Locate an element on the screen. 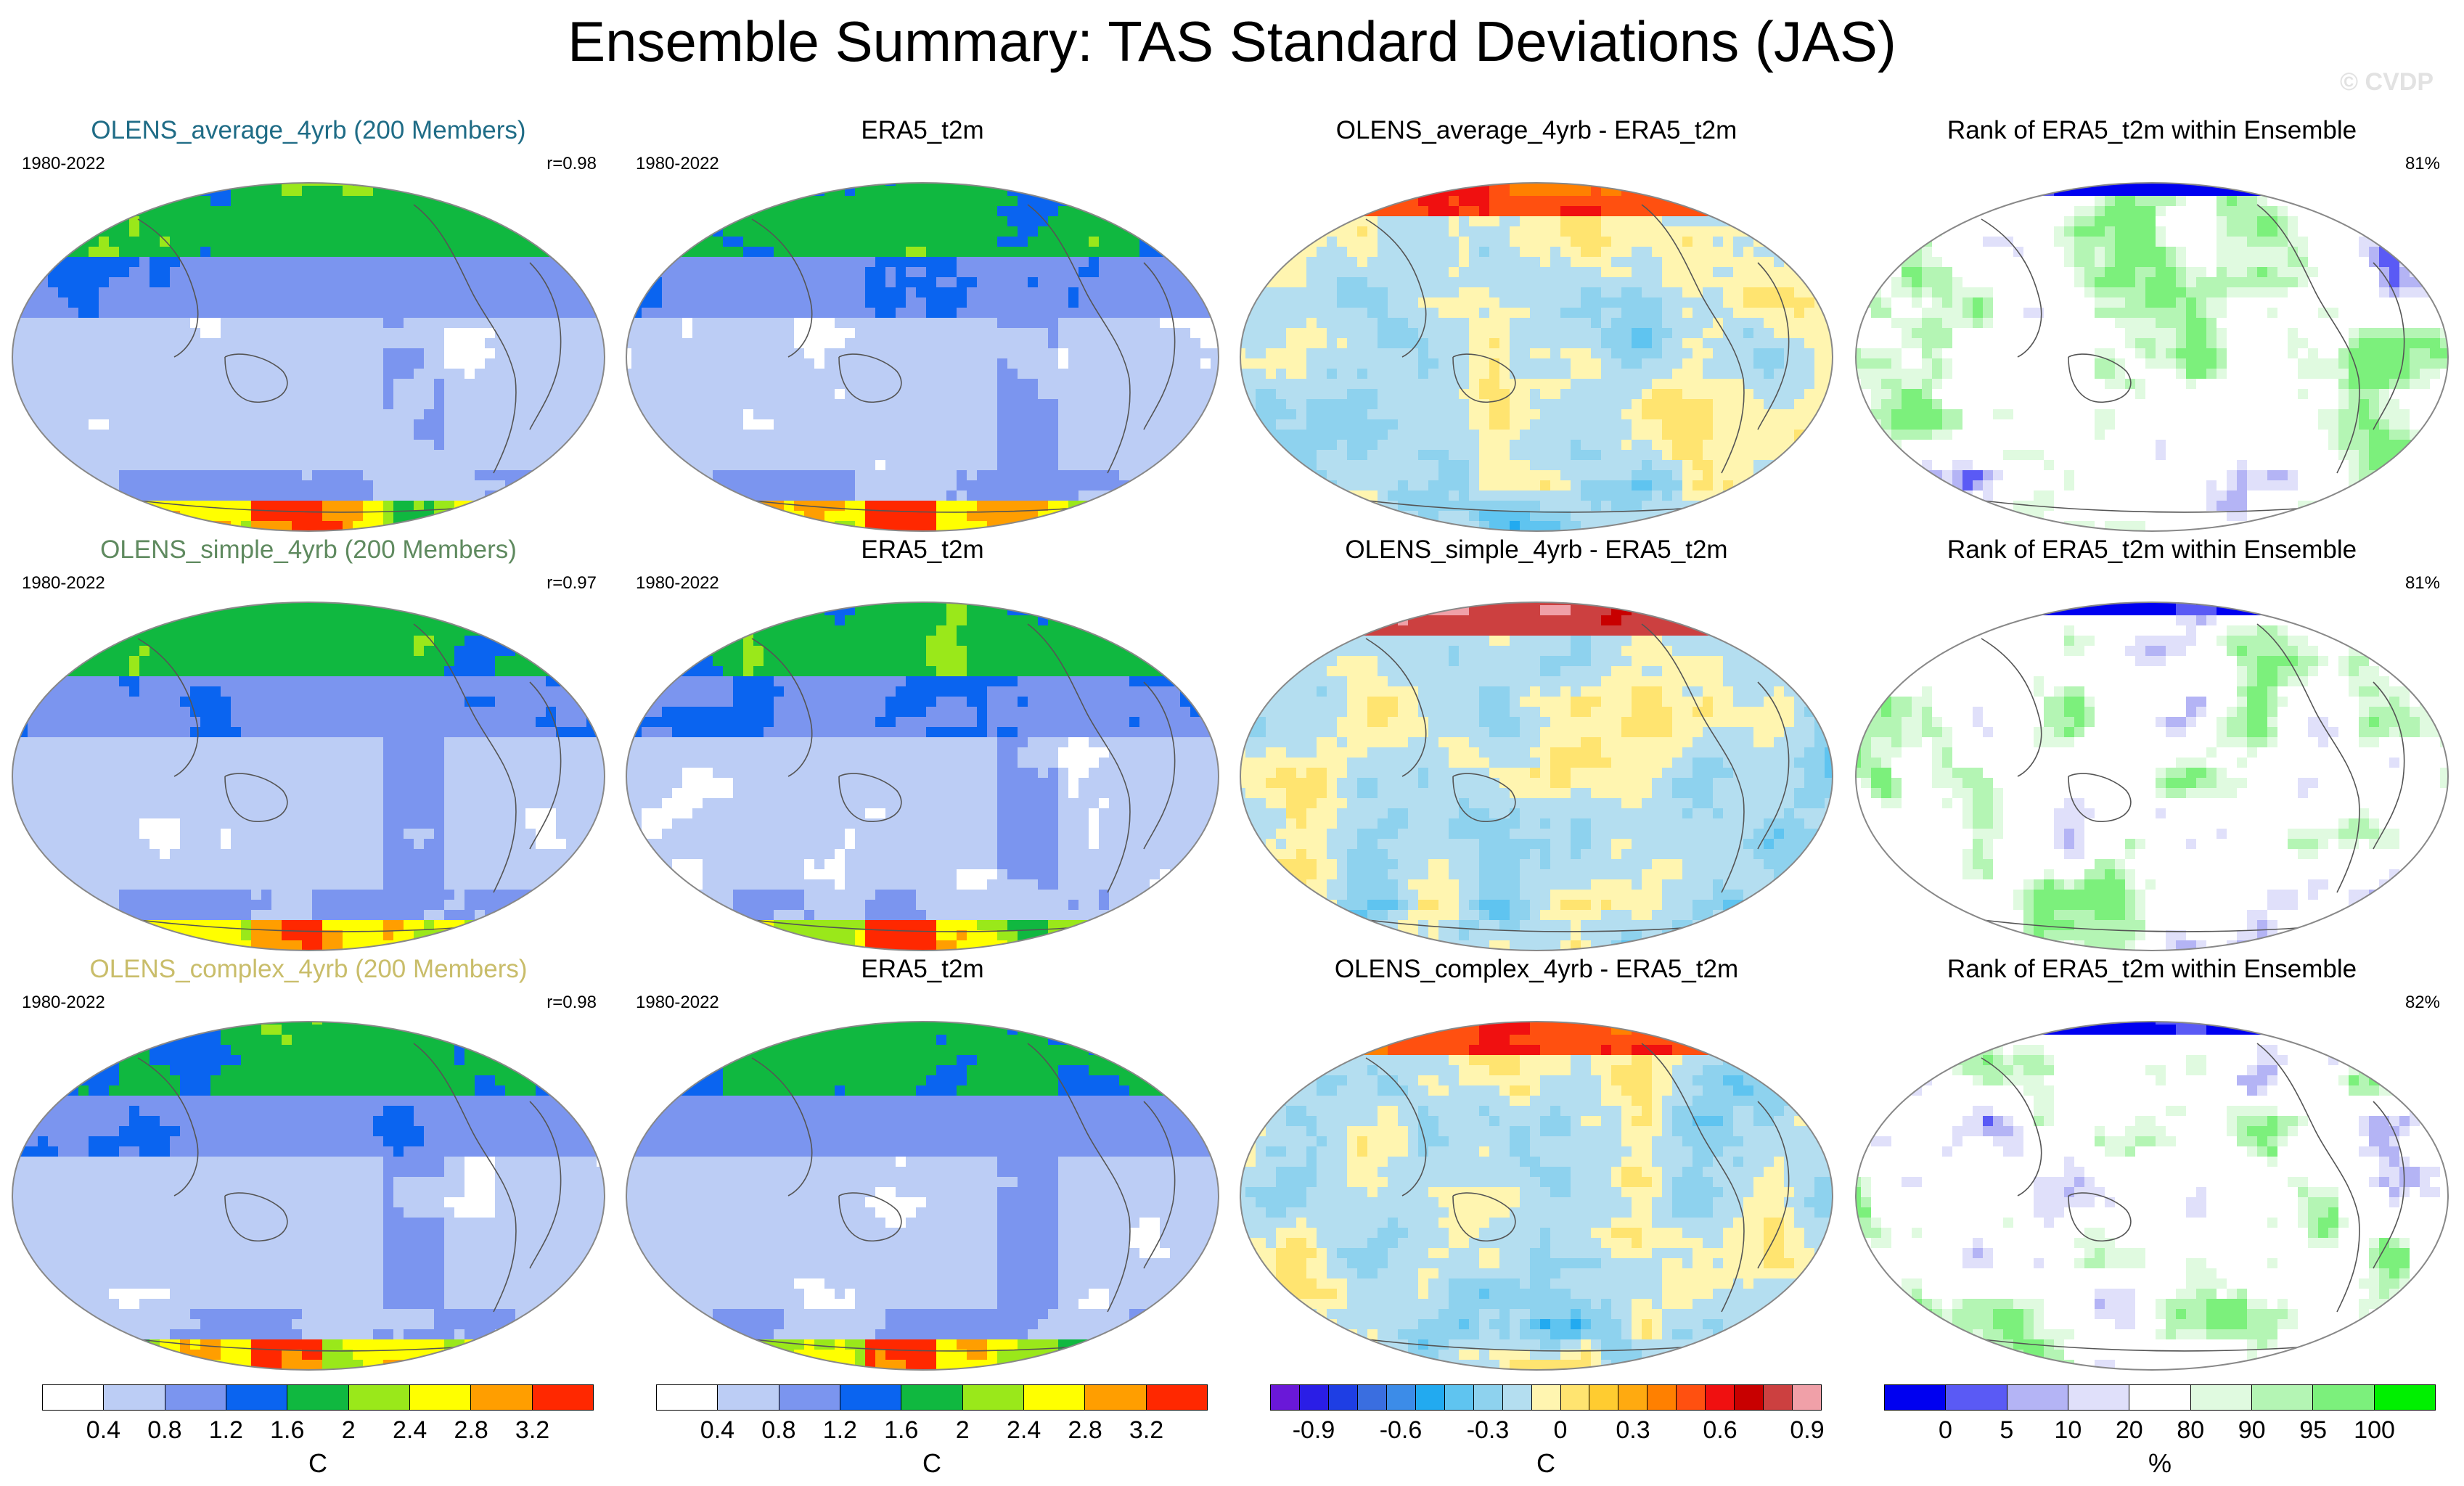 Image resolution: width=2464 pixels, height=1486 pixels. map-diff-r1-c3 is located at coordinates (1536, 357).